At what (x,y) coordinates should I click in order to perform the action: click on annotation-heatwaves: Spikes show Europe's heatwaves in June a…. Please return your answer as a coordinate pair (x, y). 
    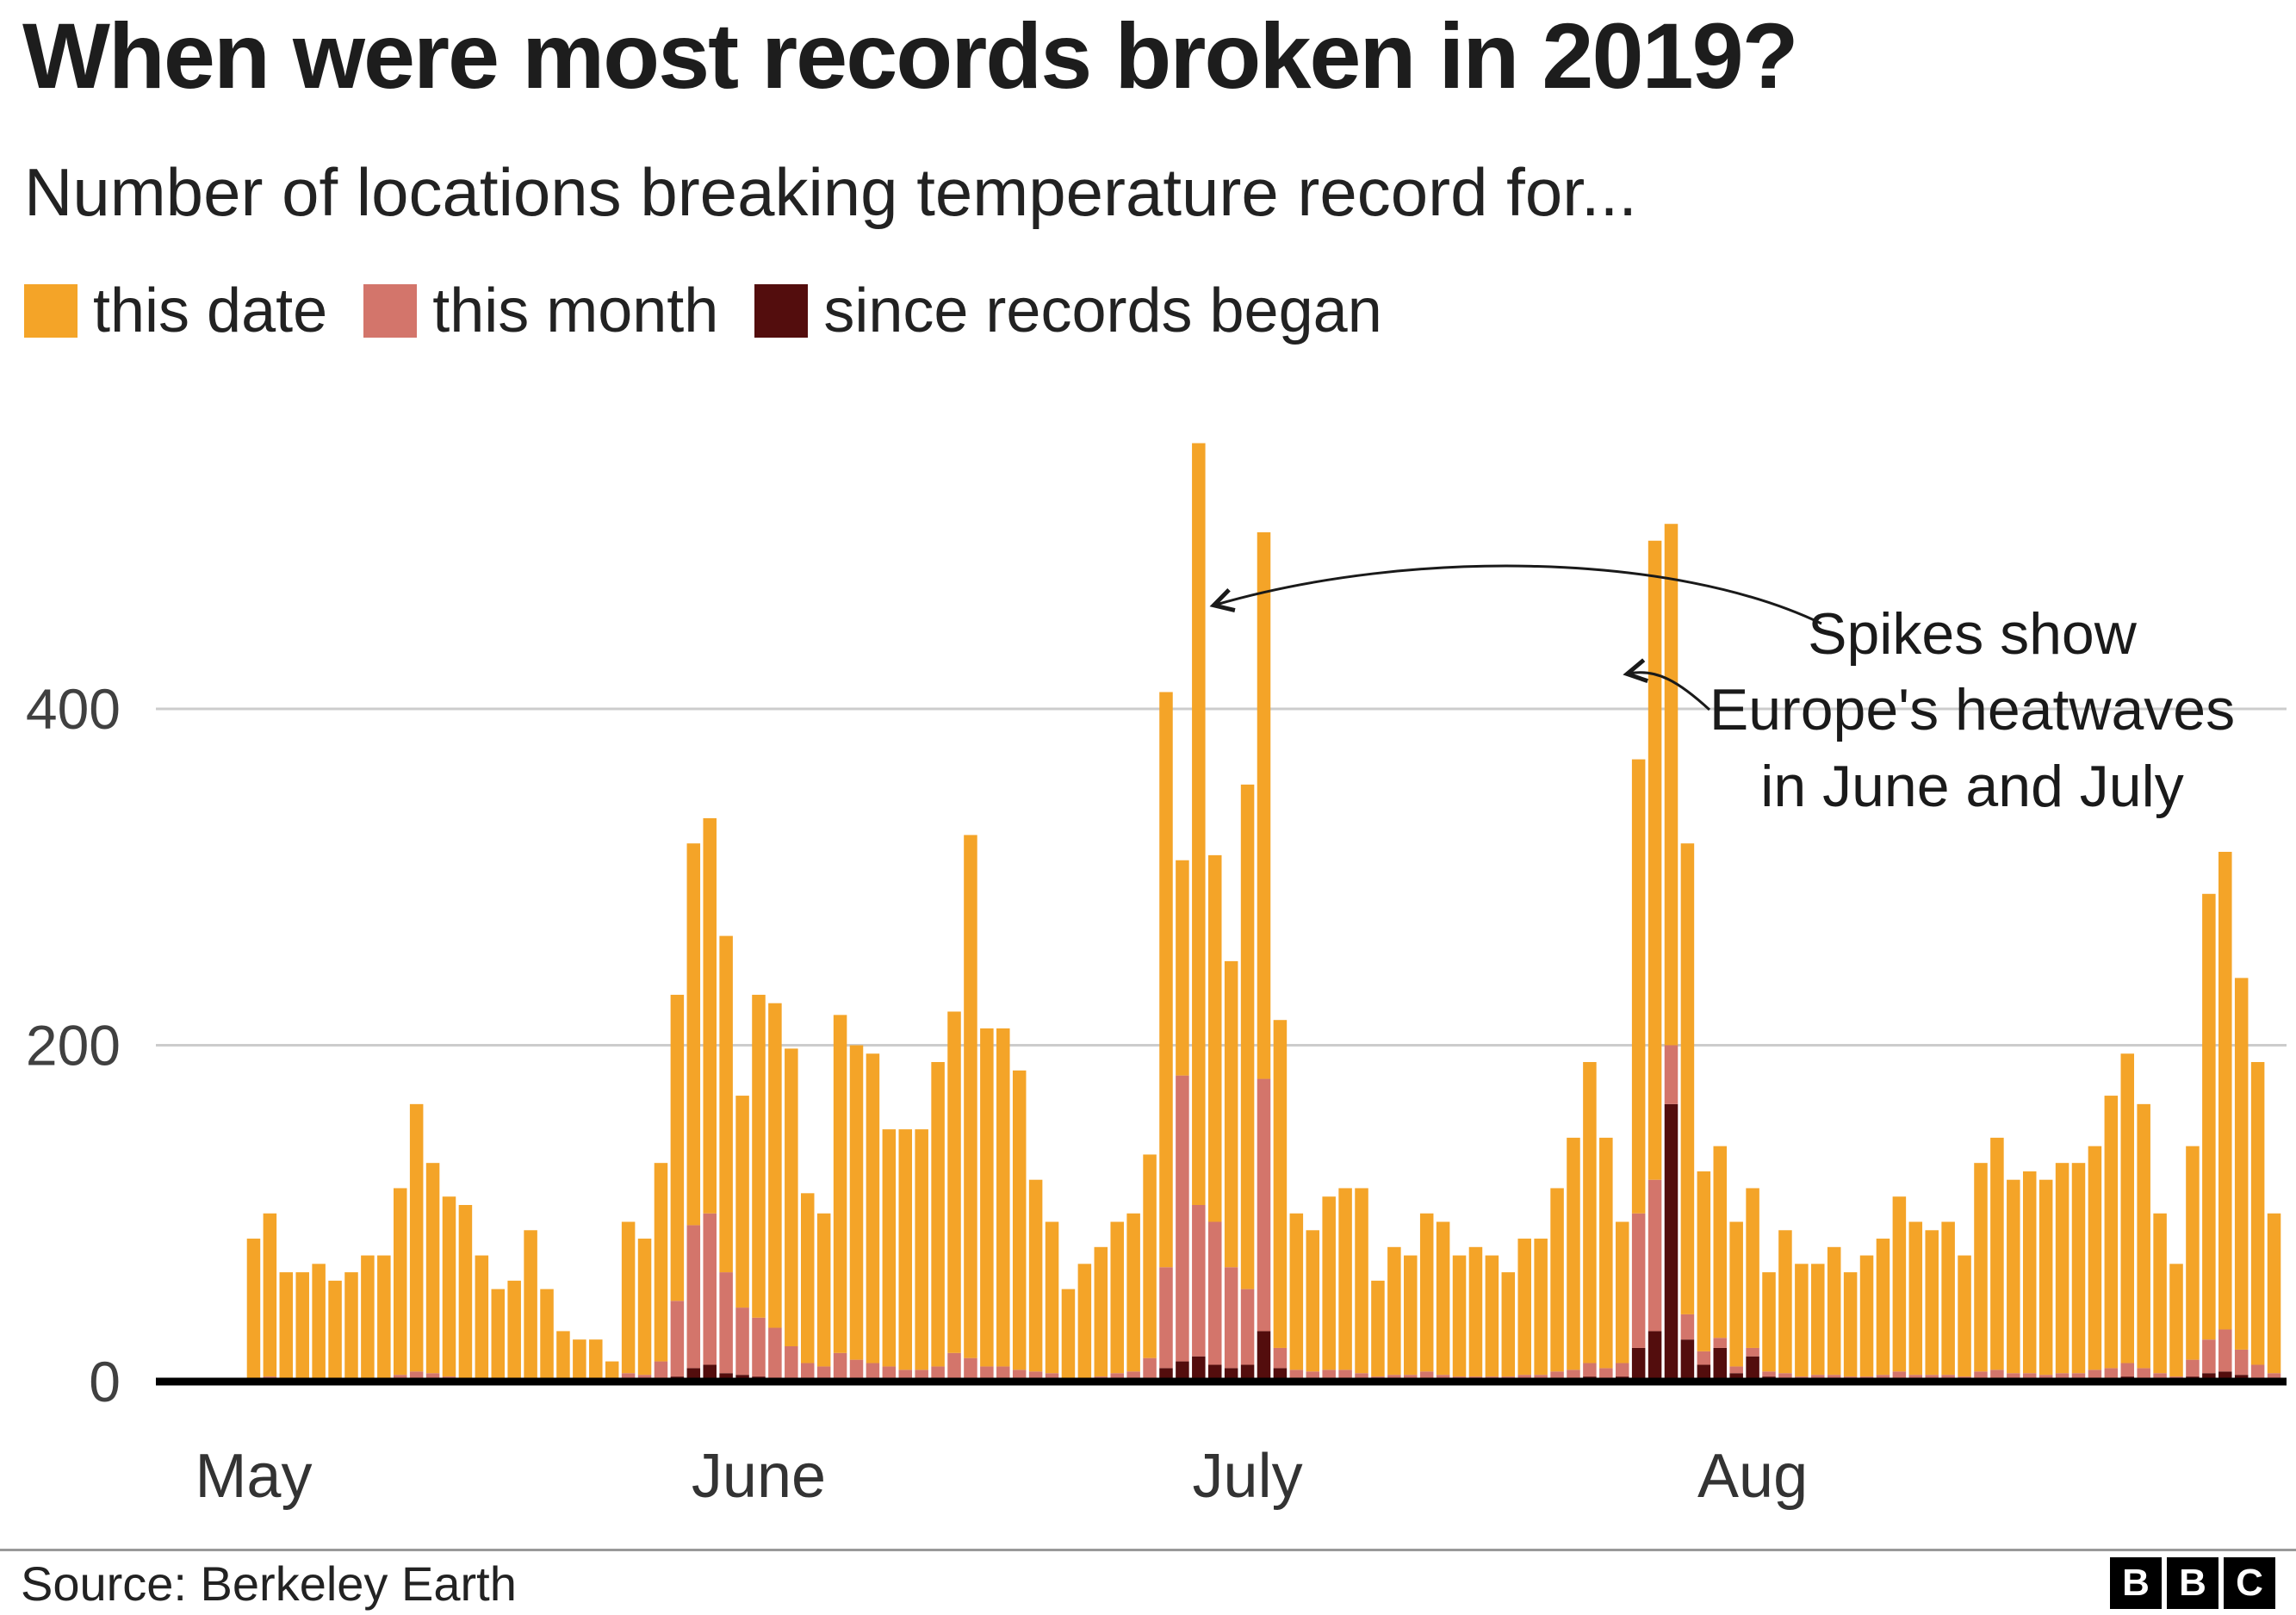
    Looking at the image, I should click on (1972, 710).